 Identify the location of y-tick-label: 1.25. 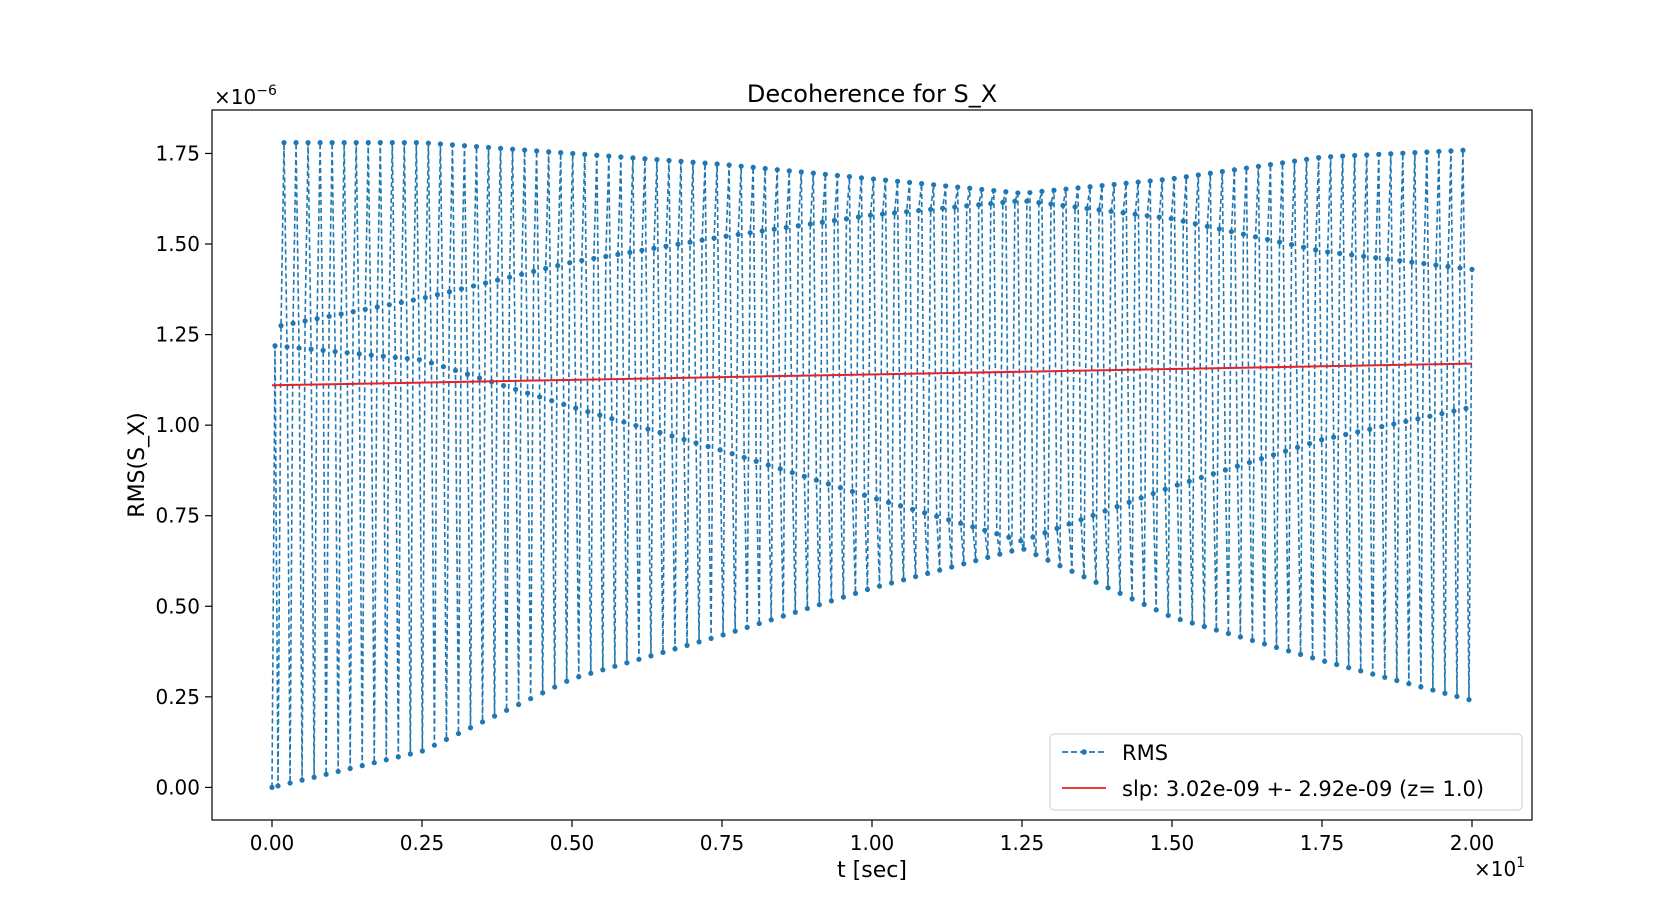
(177, 335).